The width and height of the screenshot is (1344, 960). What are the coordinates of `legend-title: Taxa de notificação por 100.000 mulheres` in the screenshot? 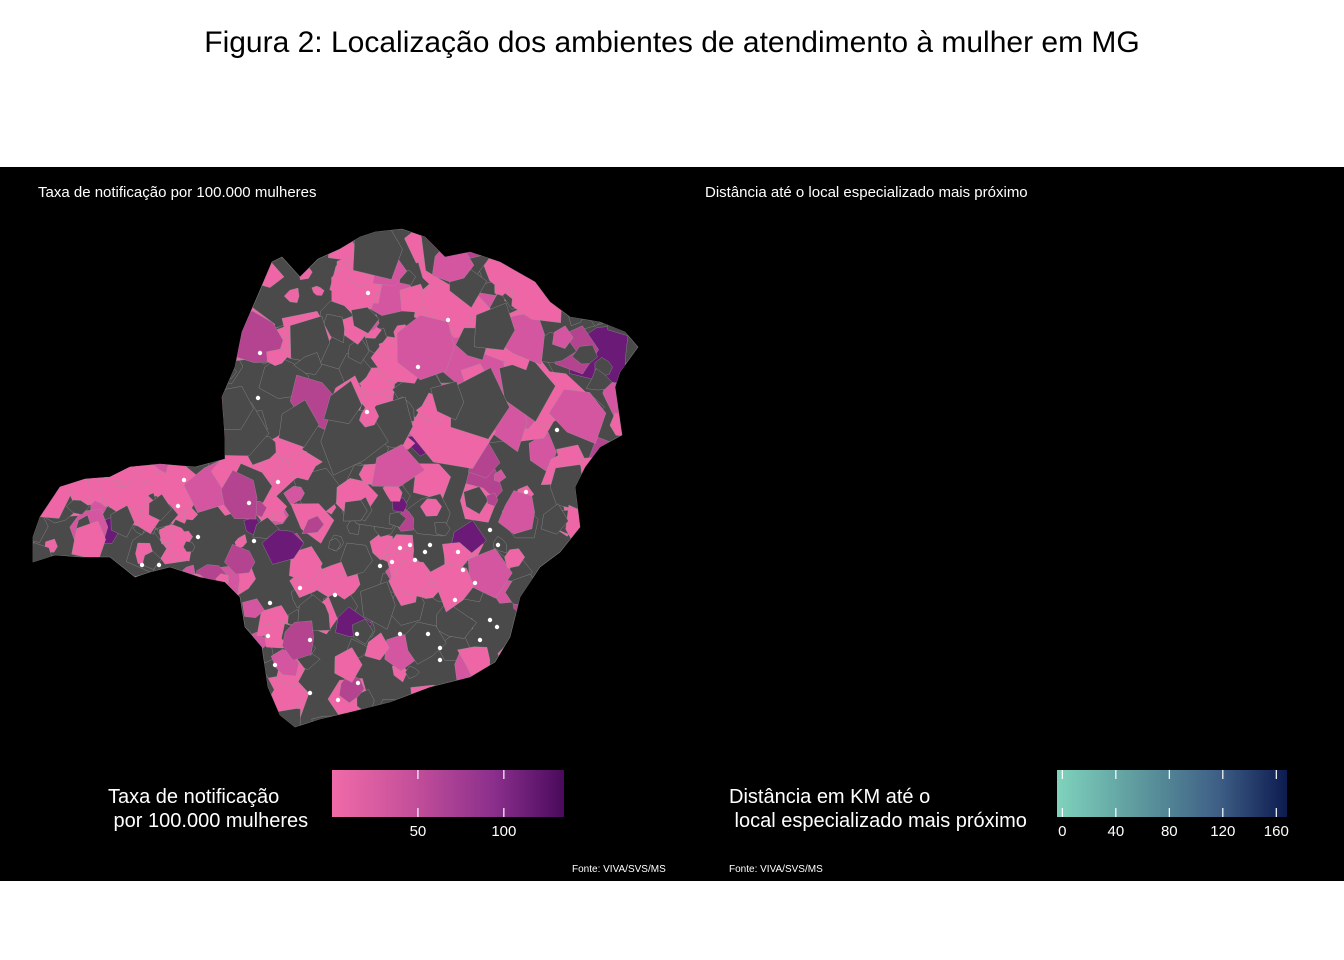 It's located at (208, 809).